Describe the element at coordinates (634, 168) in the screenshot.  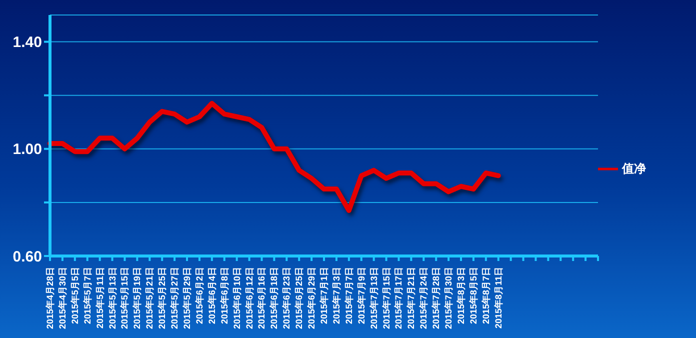
I see `legend-label: 值净` at that location.